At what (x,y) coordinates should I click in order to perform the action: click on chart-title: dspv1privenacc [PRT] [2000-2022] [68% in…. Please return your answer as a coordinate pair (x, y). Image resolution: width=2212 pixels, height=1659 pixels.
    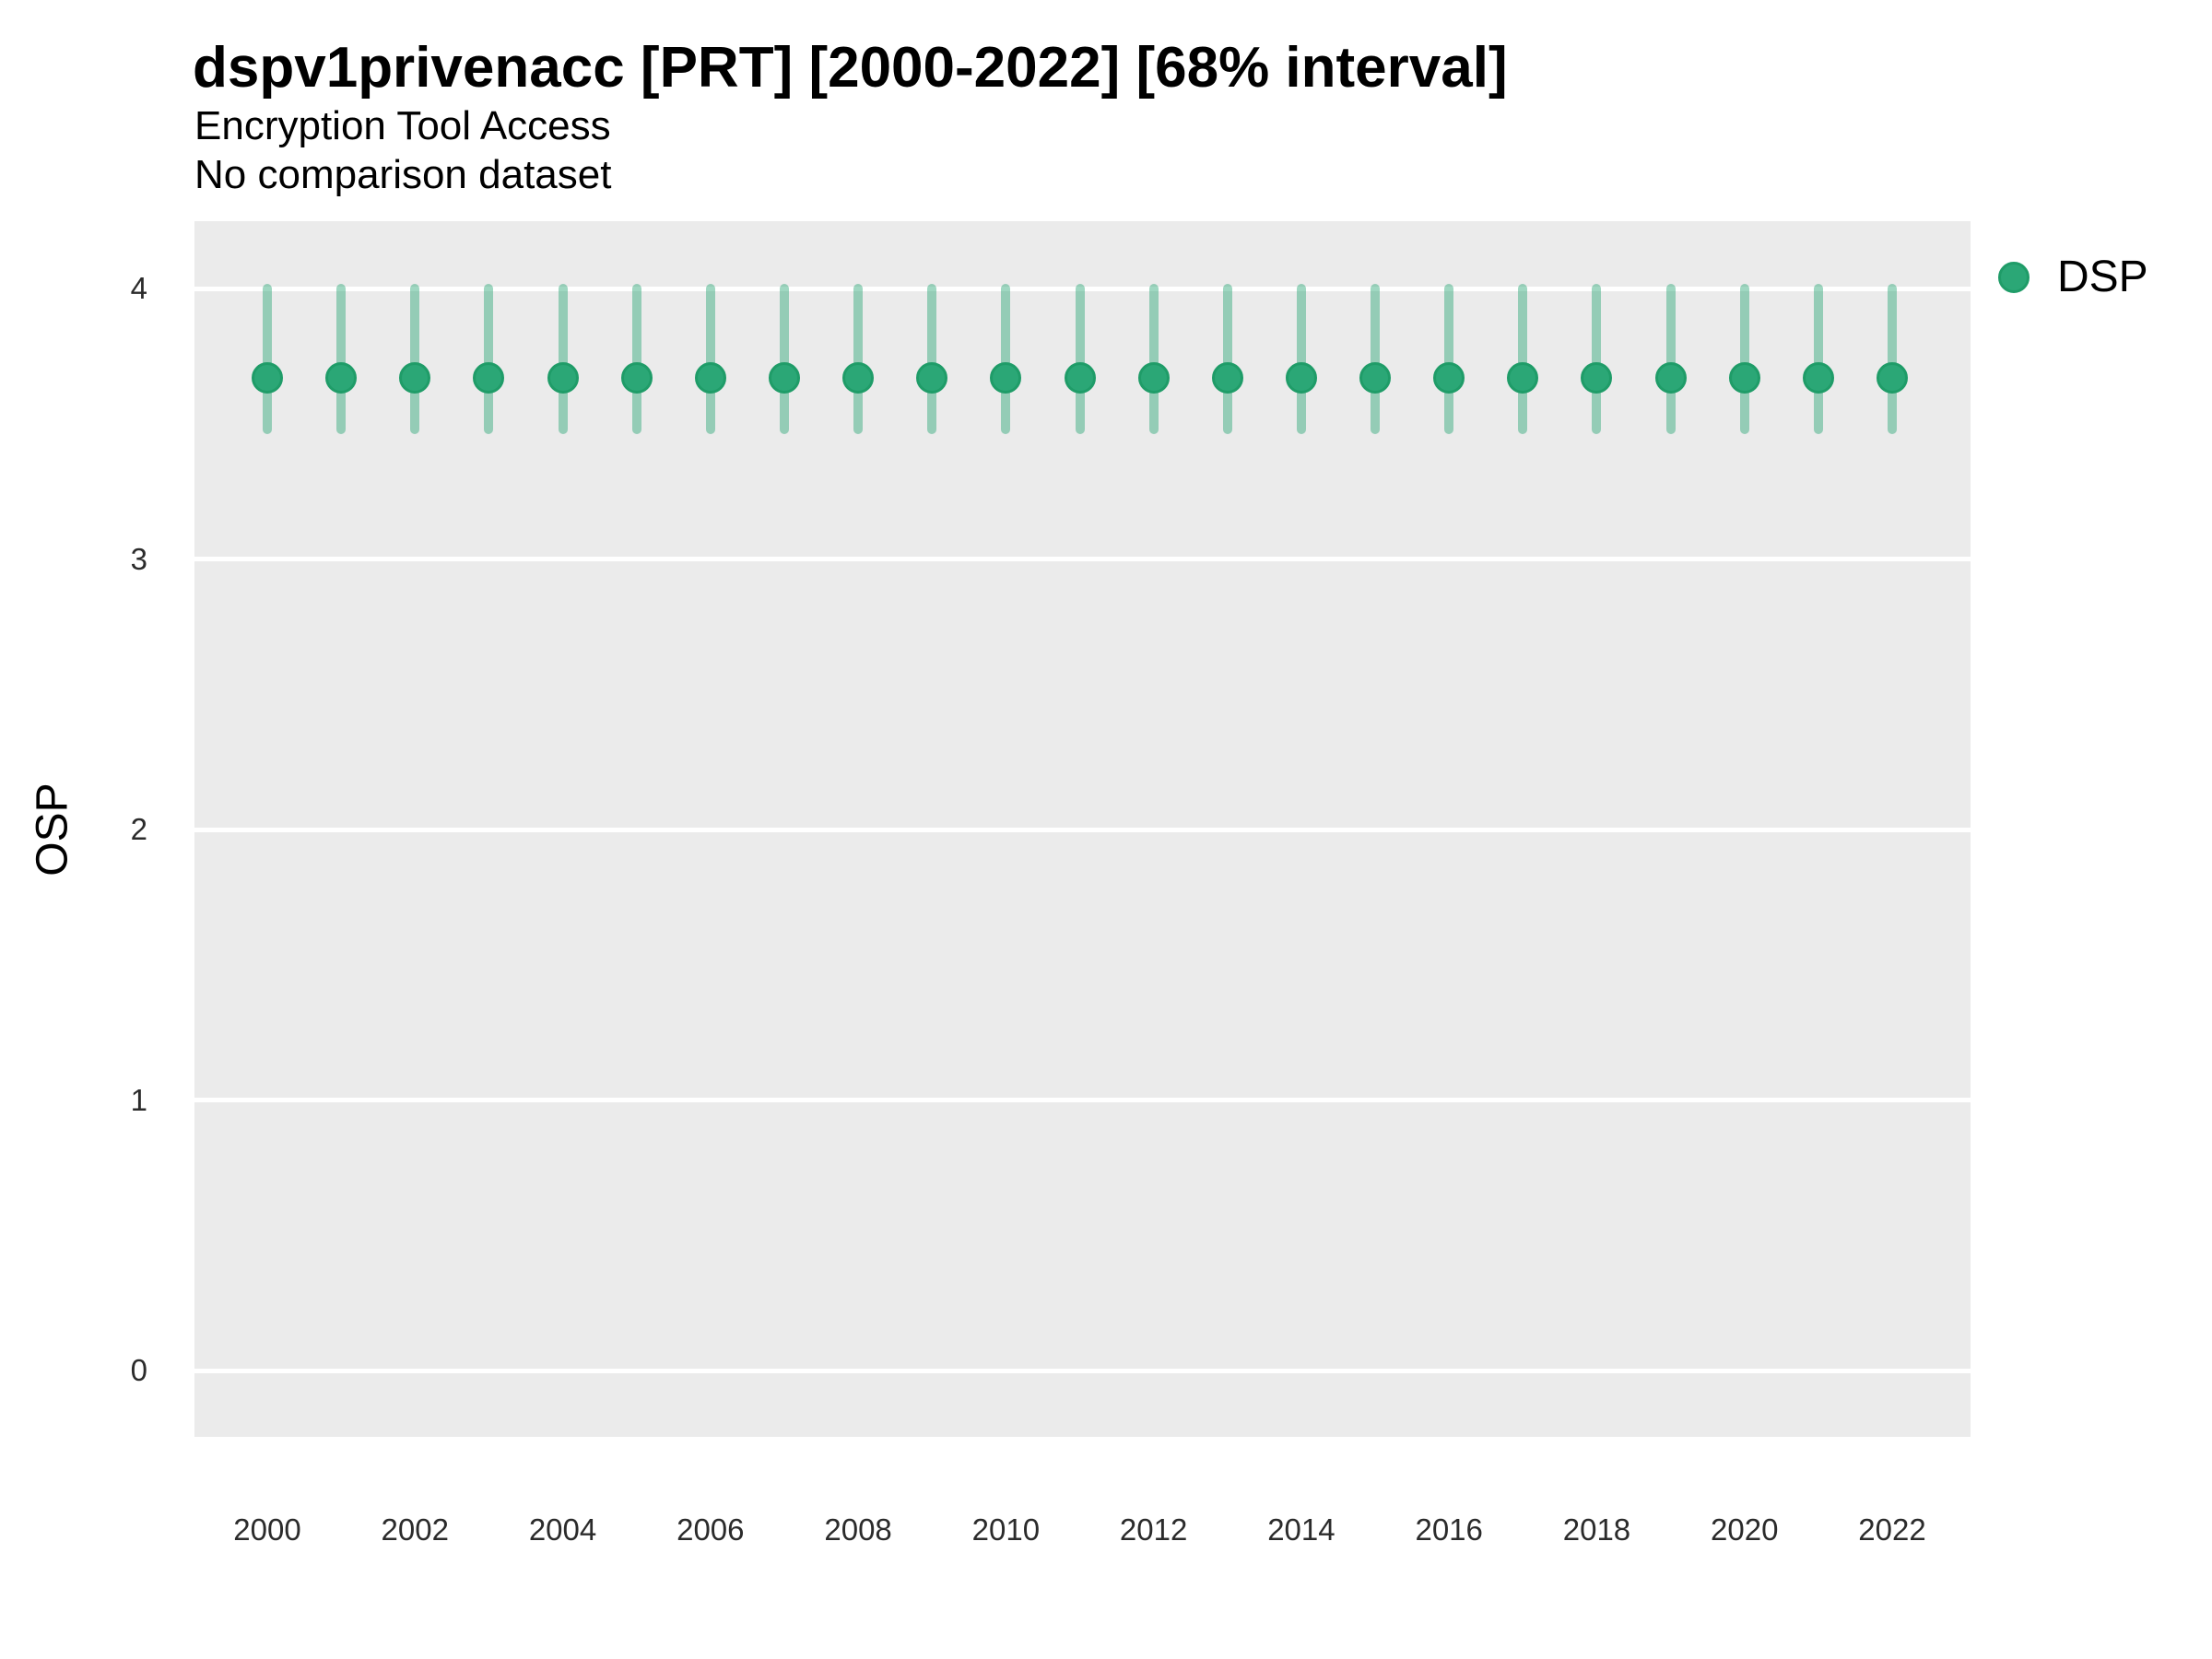
    Looking at the image, I should click on (850, 68).